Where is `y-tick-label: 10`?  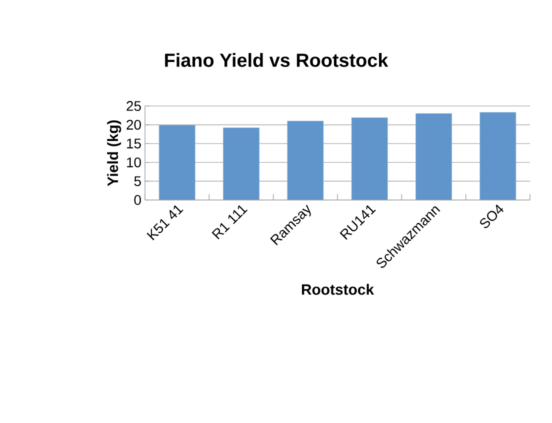
y-tick-label: 10 is located at coordinates (134, 162).